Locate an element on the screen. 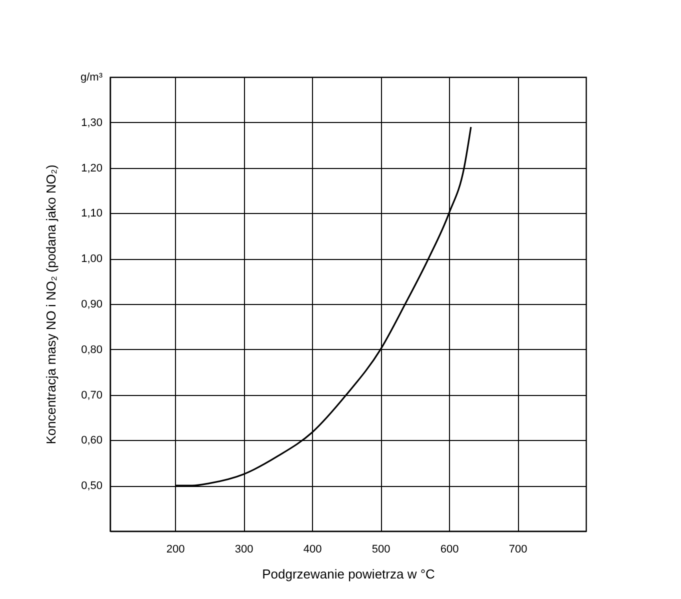 This screenshot has width=681, height=599. y-tick-label: 1,20 is located at coordinates (91, 168).